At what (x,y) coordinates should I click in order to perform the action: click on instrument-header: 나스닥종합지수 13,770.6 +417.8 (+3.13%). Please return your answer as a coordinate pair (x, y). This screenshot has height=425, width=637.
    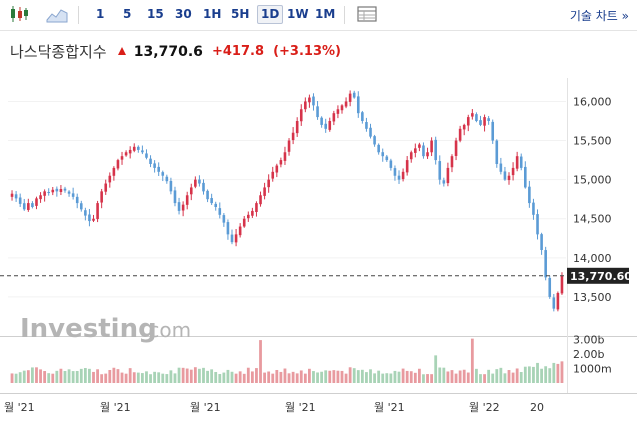
    Looking at the image, I should click on (175, 51).